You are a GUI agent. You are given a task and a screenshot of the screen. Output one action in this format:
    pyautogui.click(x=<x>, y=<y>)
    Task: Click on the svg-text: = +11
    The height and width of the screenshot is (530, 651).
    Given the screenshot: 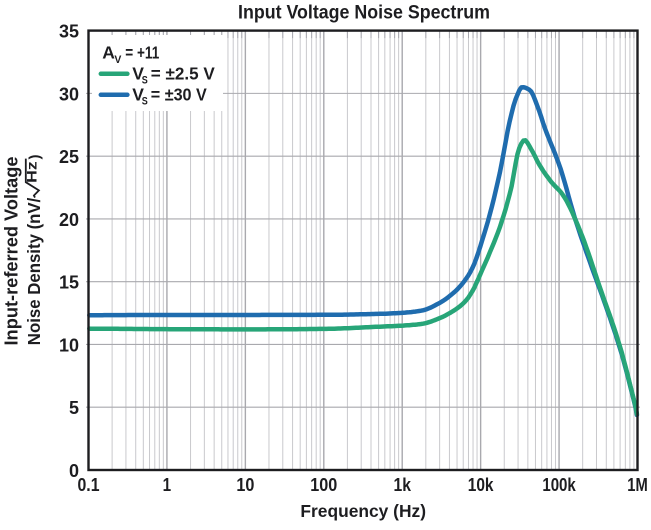 What is the action you would take?
    pyautogui.click(x=142, y=53)
    